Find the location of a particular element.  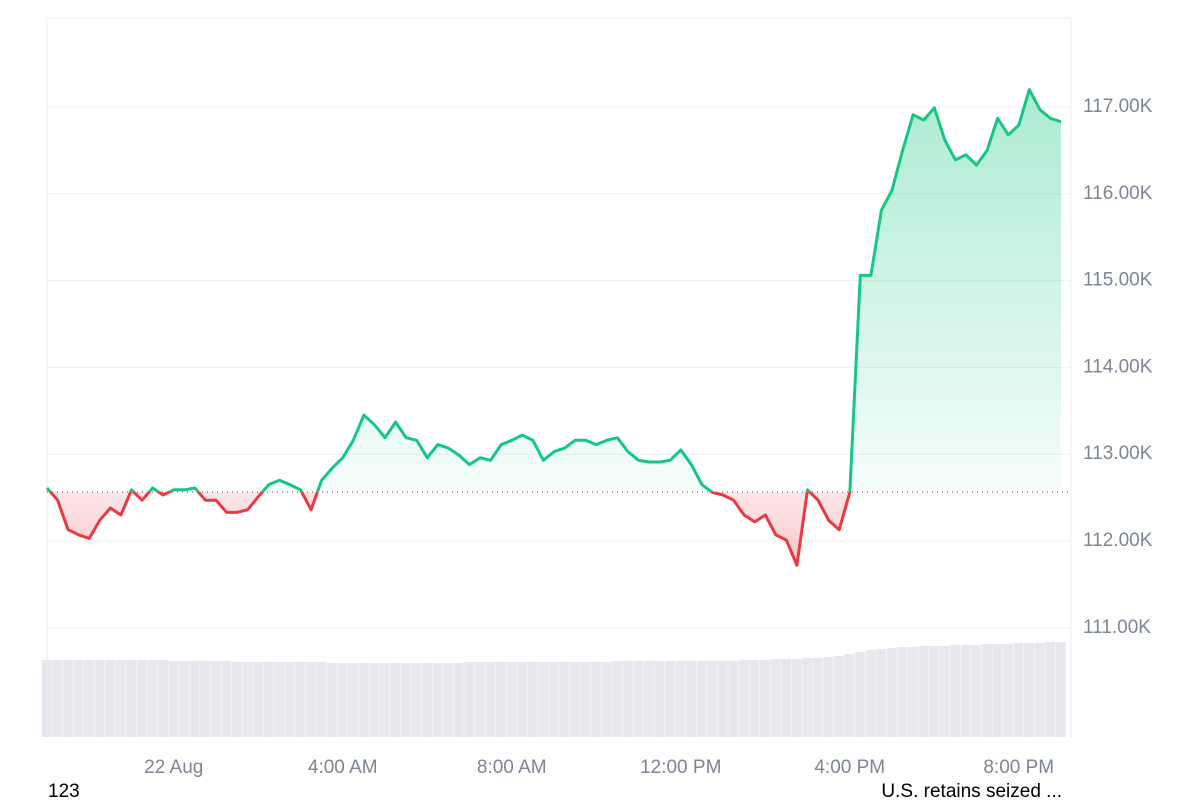

x-tick-label: 22 Aug is located at coordinates (173, 767).